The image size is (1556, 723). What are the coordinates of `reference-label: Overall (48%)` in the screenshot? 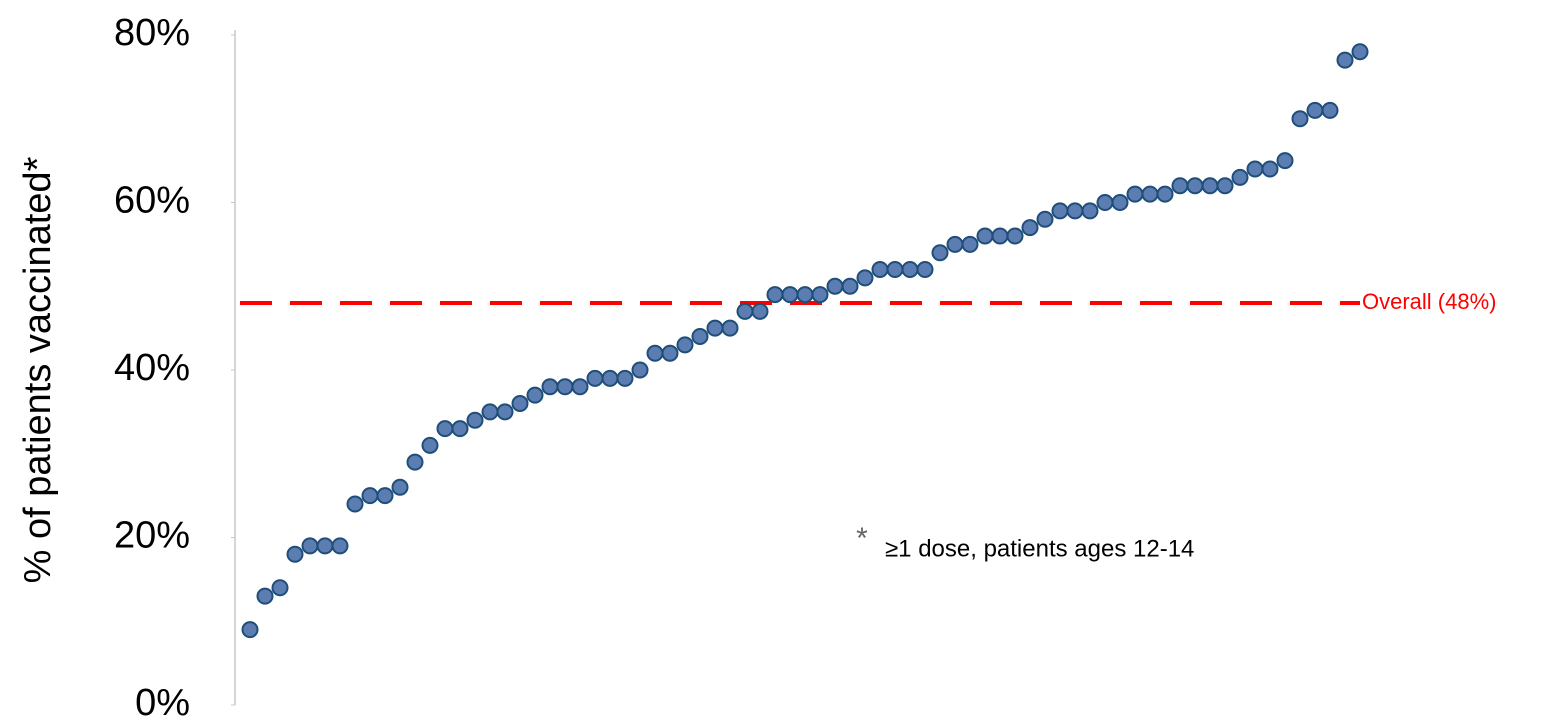 It's located at (1429, 301).